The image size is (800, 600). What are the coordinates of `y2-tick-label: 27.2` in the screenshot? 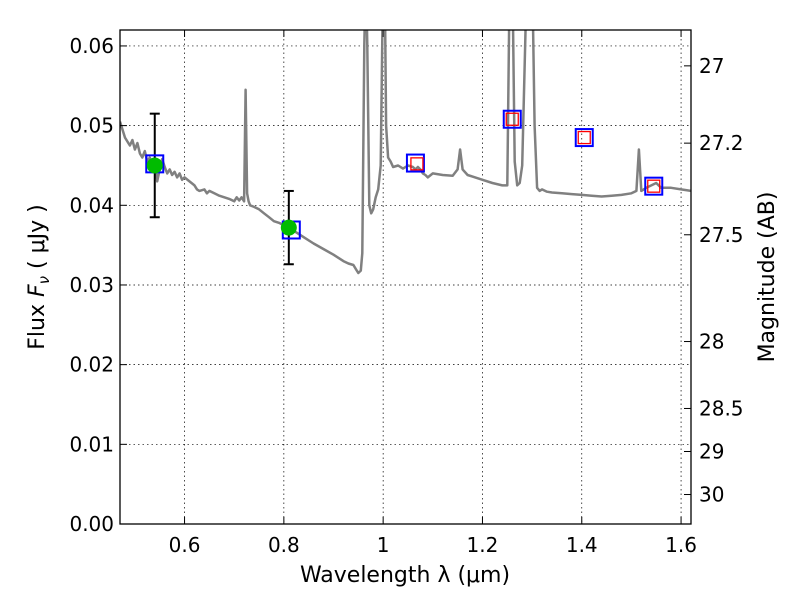 It's located at (721, 143).